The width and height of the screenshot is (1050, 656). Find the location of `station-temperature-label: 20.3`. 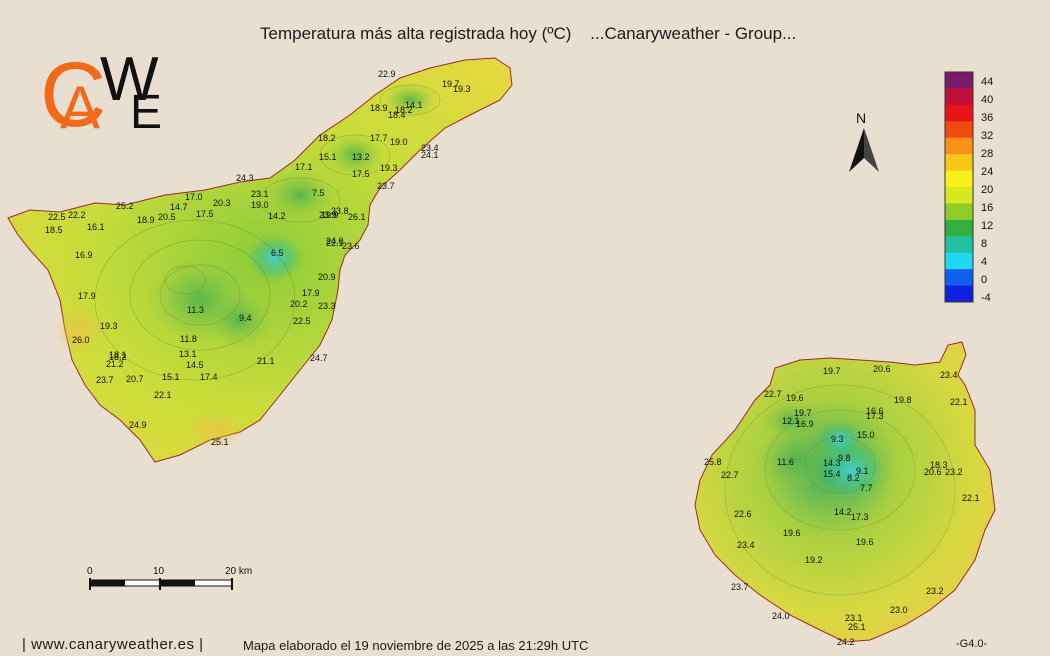

station-temperature-label: 20.3 is located at coordinates (222, 203).